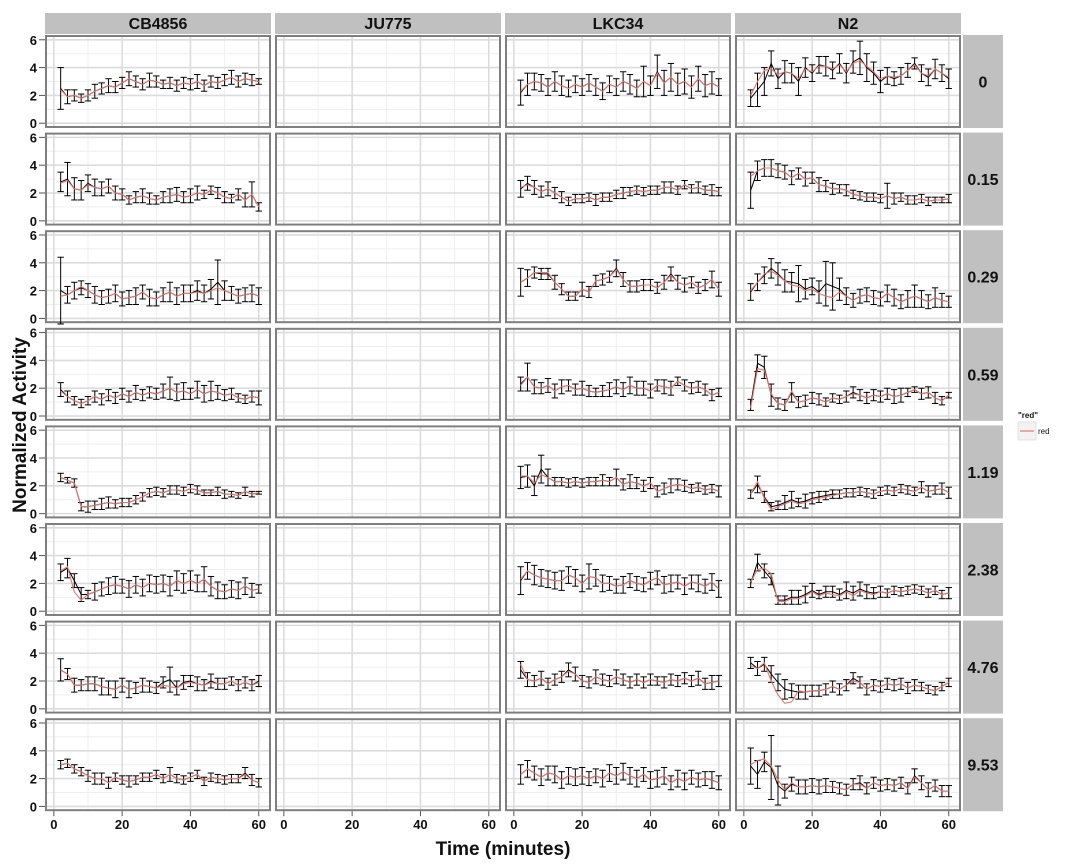  What do you see at coordinates (158, 374) in the screenshot?
I see `panel-CB4856-0.59` at bounding box center [158, 374].